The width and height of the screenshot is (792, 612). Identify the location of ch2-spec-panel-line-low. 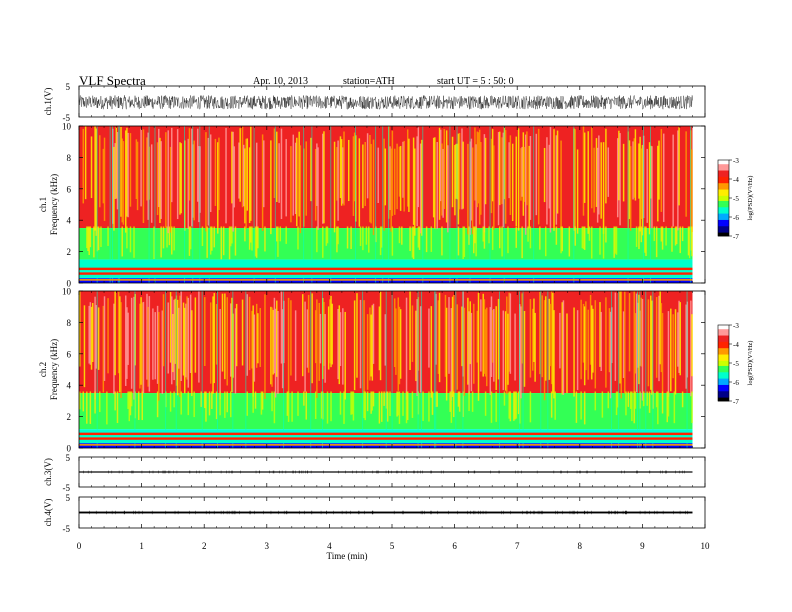
(386, 445).